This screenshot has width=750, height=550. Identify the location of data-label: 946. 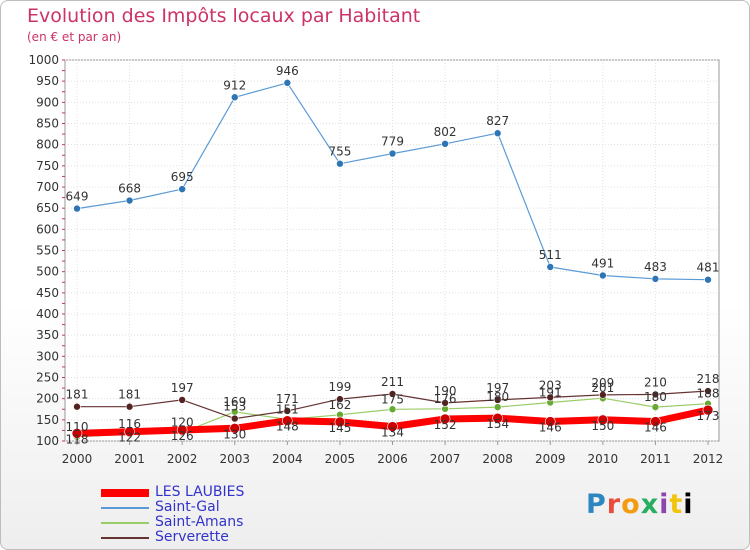
(287, 71).